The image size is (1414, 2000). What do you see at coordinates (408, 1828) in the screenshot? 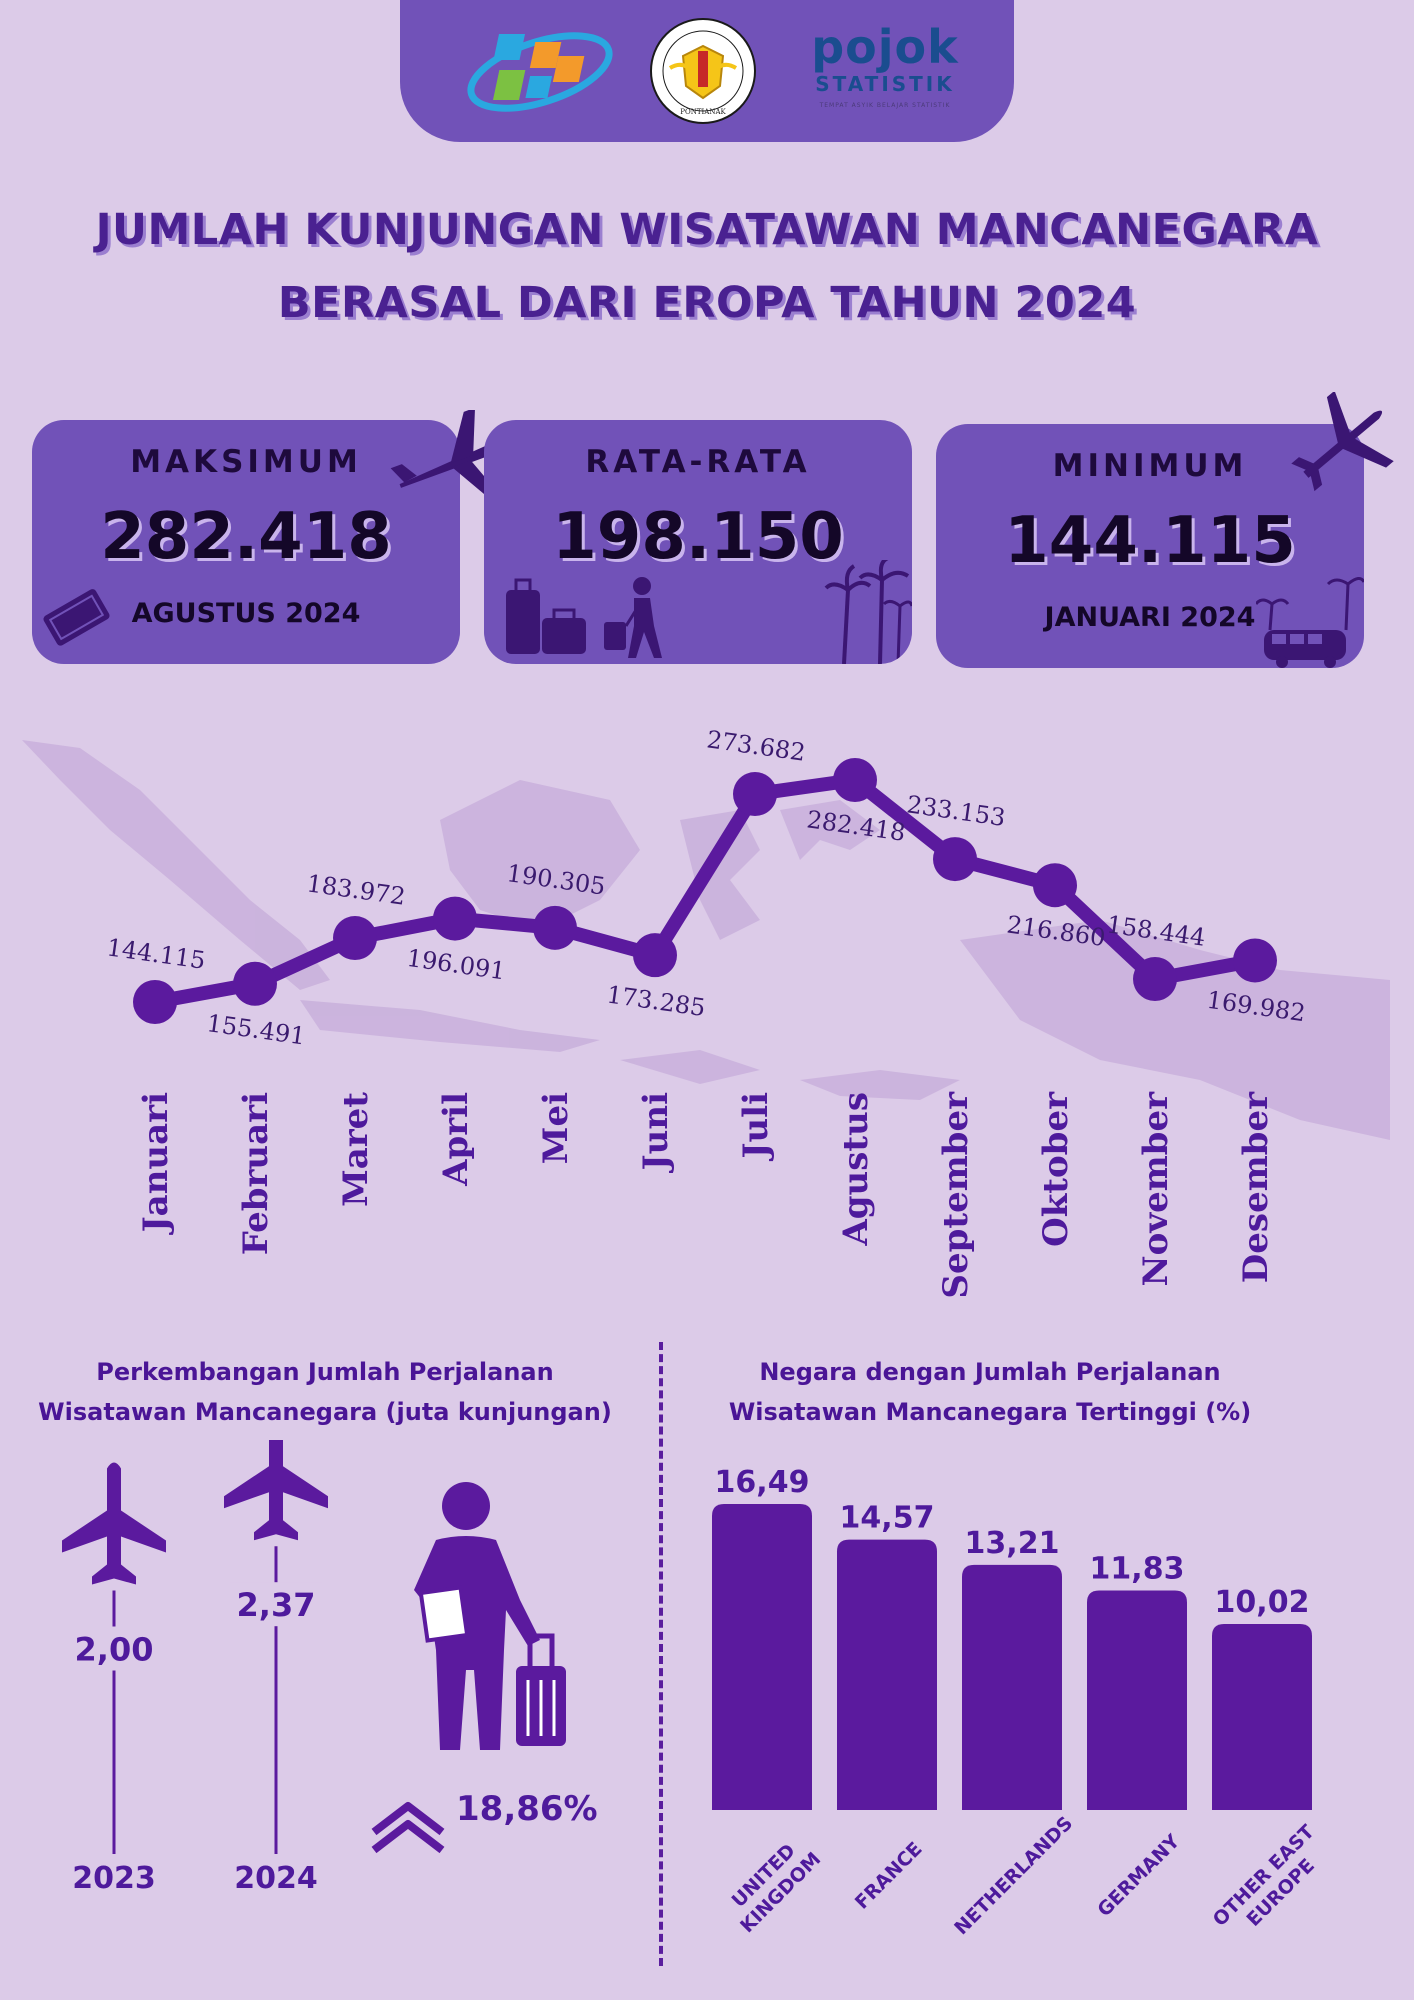
I see `chevron-up-icon` at bounding box center [408, 1828].